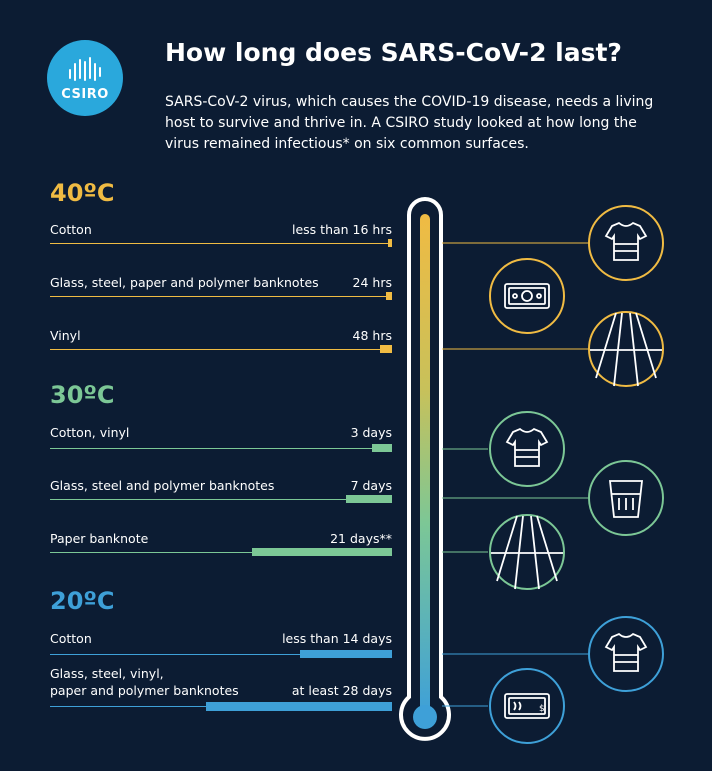 This screenshot has height=771, width=712. Describe the element at coordinates (372, 335) in the screenshot. I see `duration-label: 48 hrs` at that location.